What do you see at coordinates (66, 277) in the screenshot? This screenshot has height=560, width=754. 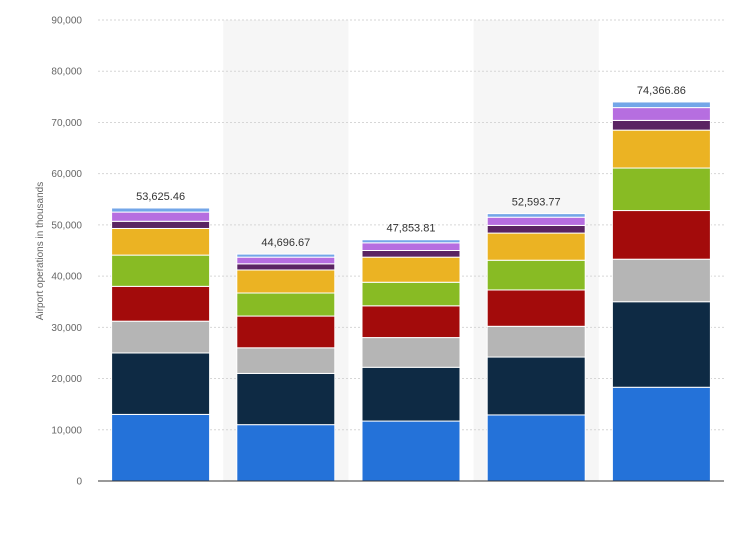 I see `y-tick-label: 40,000` at bounding box center [66, 277].